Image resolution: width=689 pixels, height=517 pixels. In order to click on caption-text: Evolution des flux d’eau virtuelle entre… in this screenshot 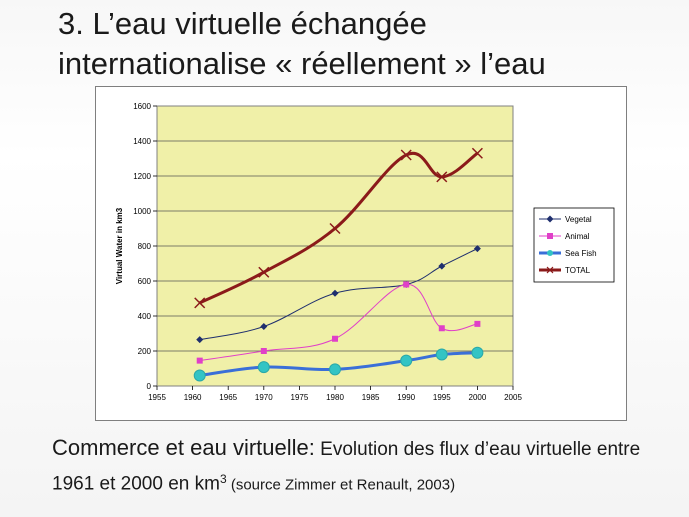, I will do `click(346, 467)`.